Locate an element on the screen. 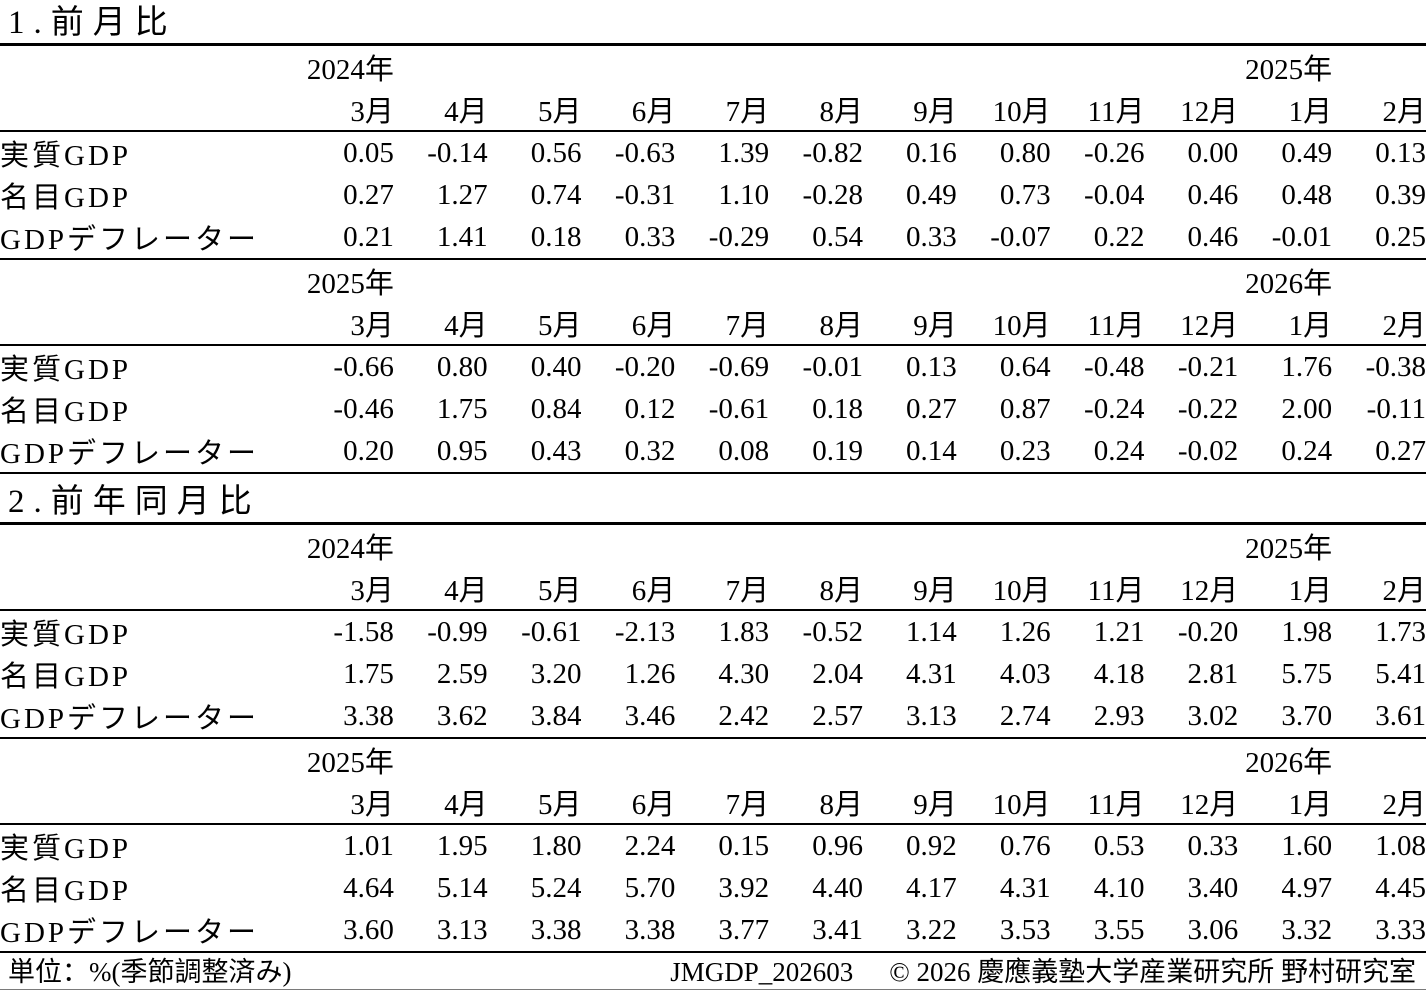 The image size is (1426, 990). value-cell: 5.24 is located at coordinates (556, 887).